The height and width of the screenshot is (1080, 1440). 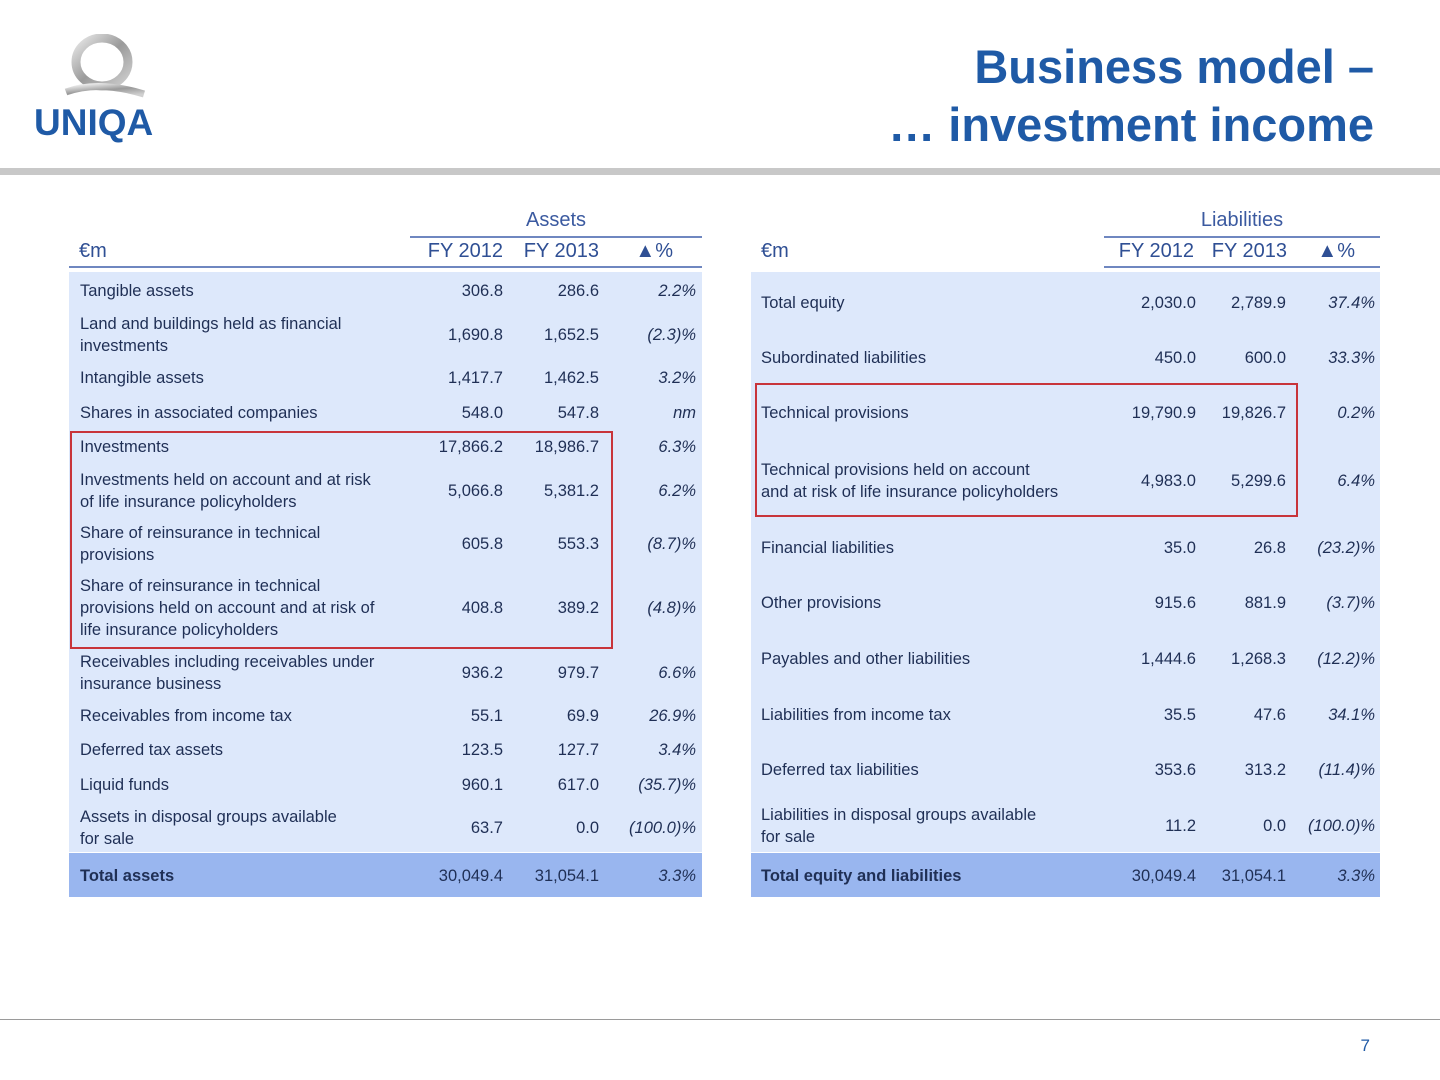 I want to click on assets-col-change: ▲%, so click(x=654, y=251).